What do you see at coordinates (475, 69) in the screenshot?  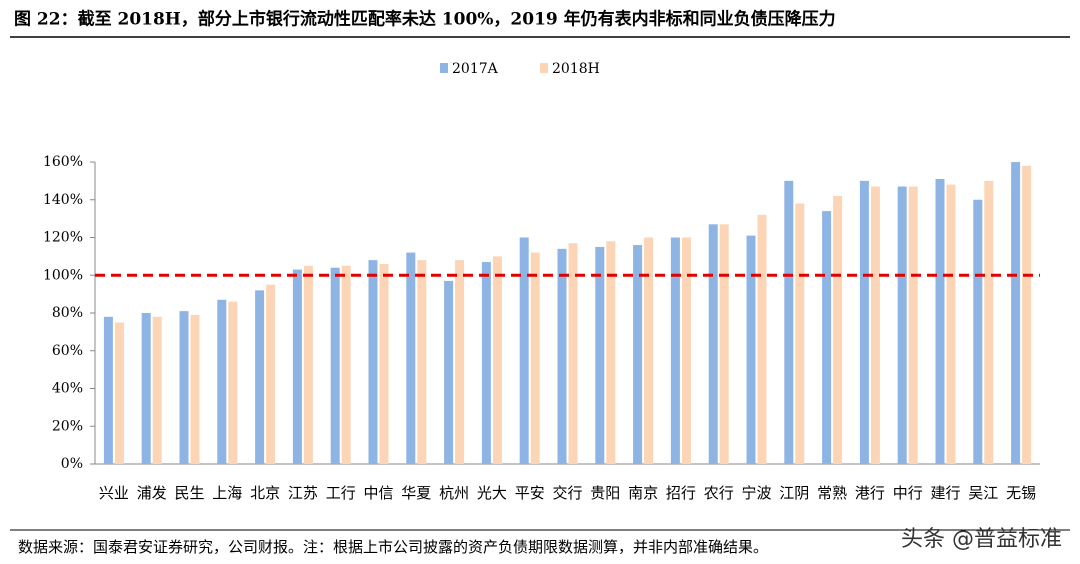 I see `legend-label: 2017A` at bounding box center [475, 69].